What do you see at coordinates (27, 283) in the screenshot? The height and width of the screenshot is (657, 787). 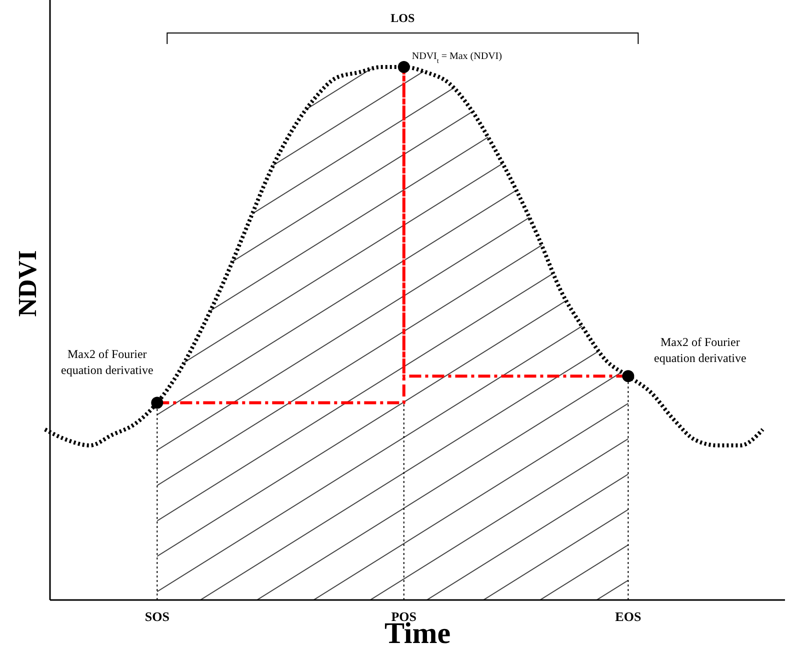 I see `y-axis-title: NDVI` at bounding box center [27, 283].